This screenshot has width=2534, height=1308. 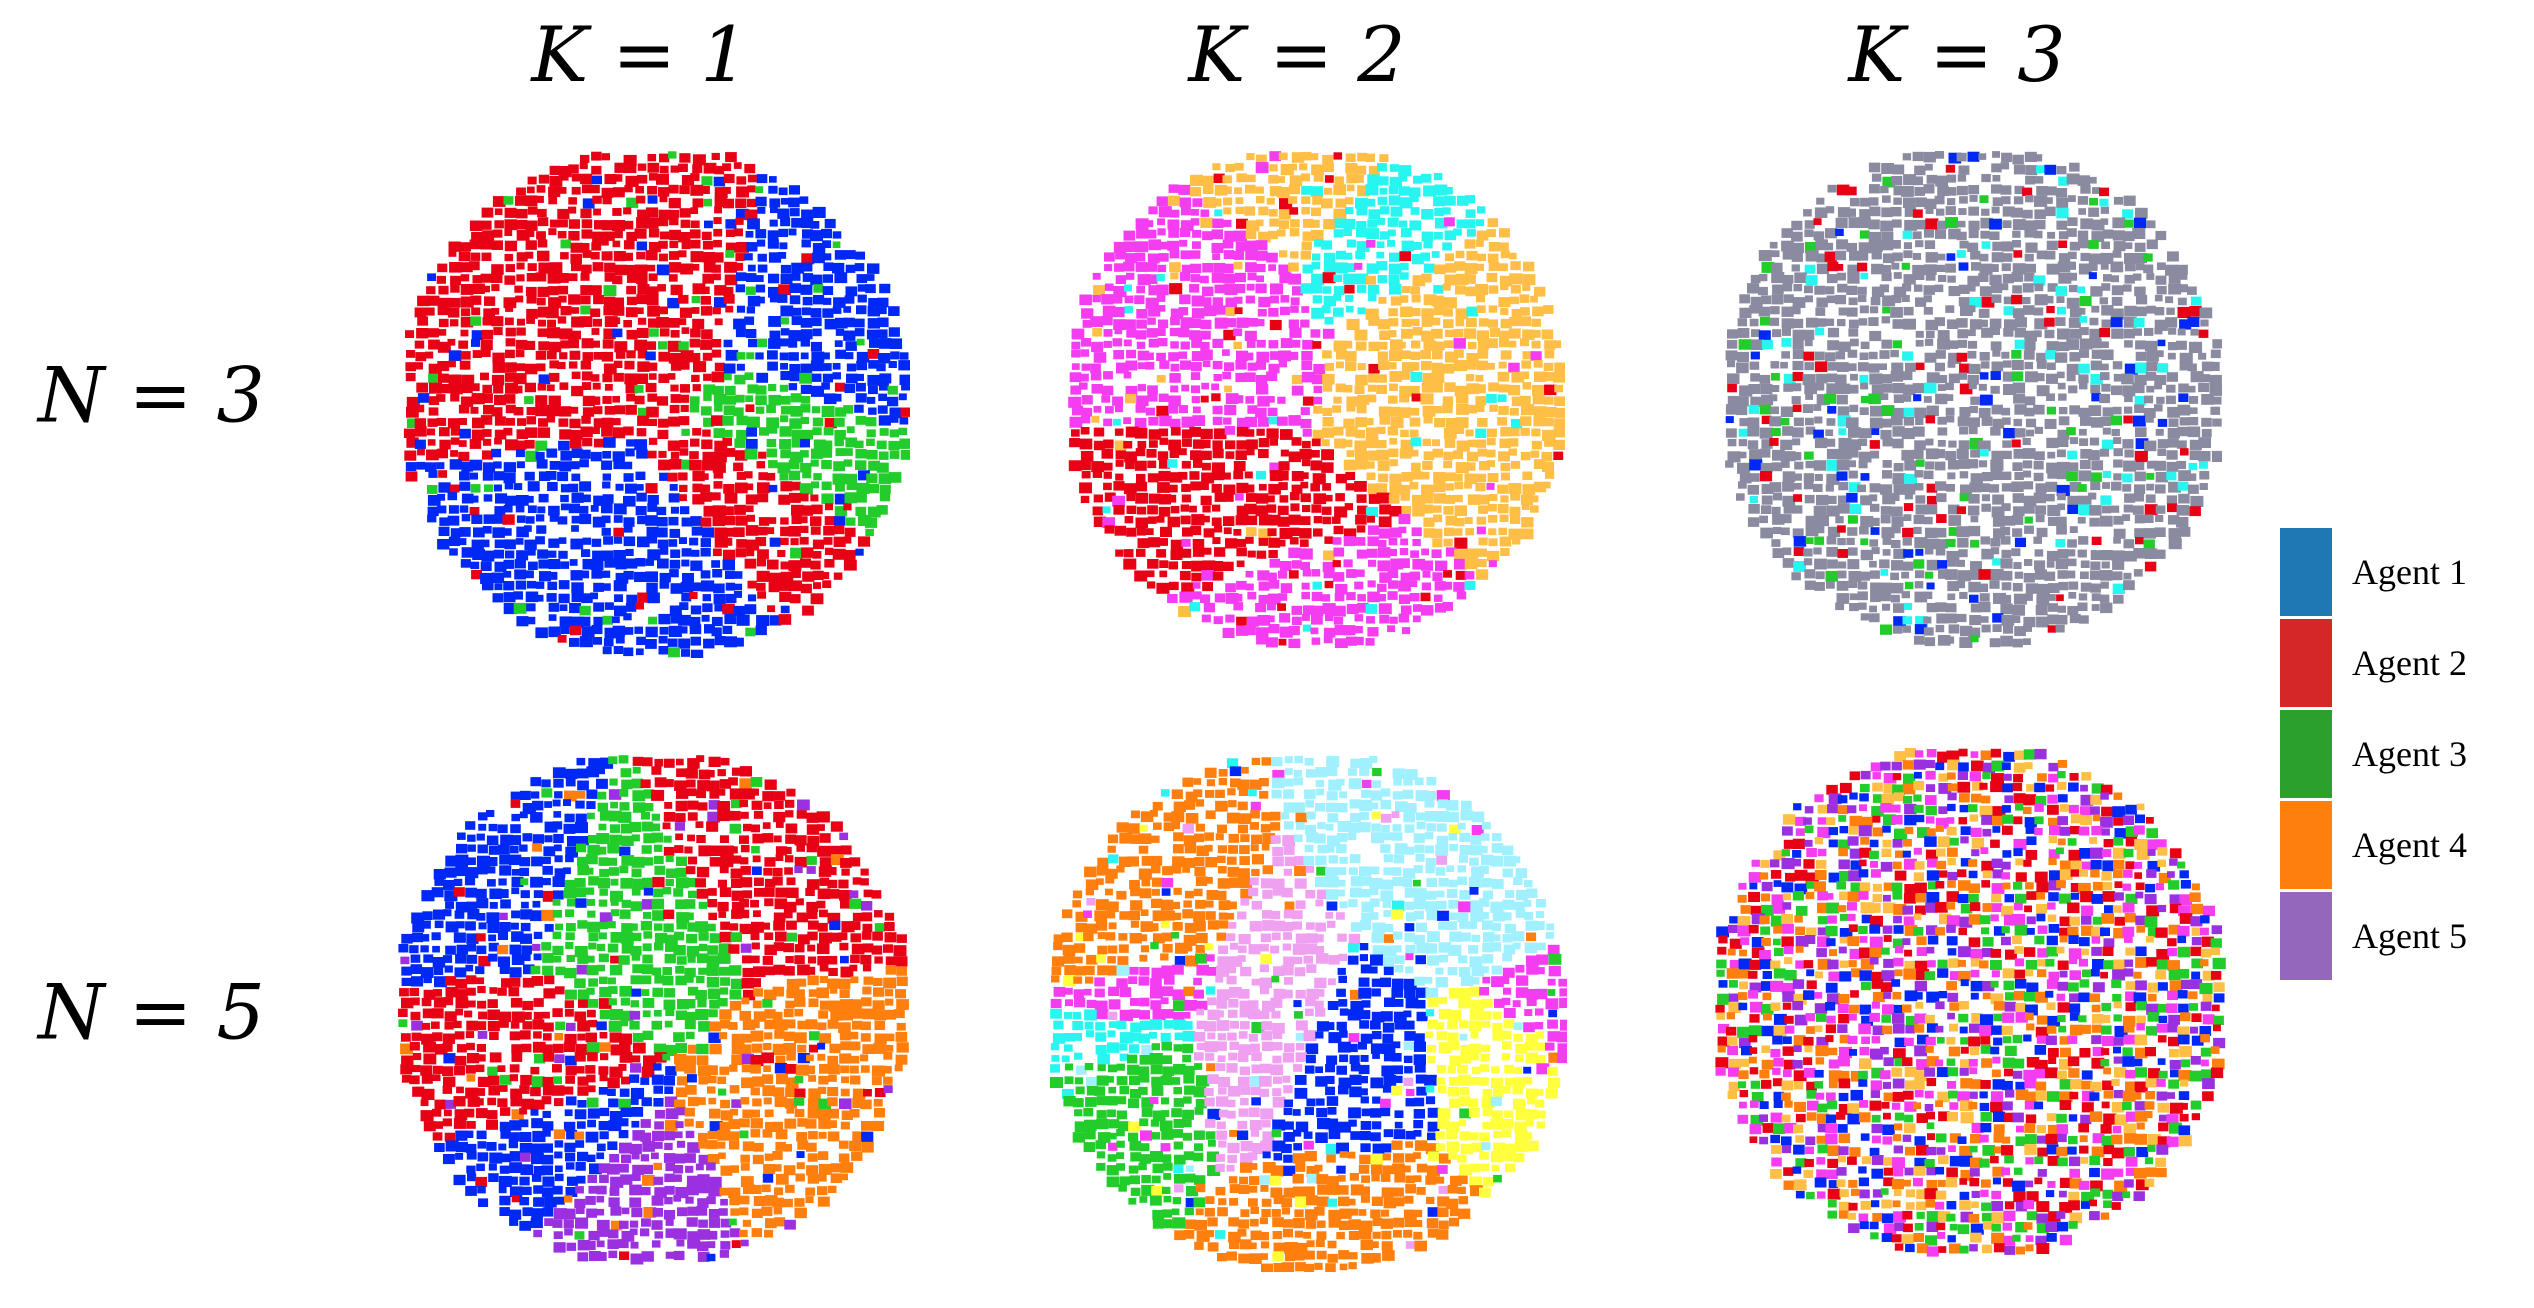 I want to click on legend: Agent 1 Agent 2 Agent 3 Agent 4 Agent 5, so click(x=2400, y=753).